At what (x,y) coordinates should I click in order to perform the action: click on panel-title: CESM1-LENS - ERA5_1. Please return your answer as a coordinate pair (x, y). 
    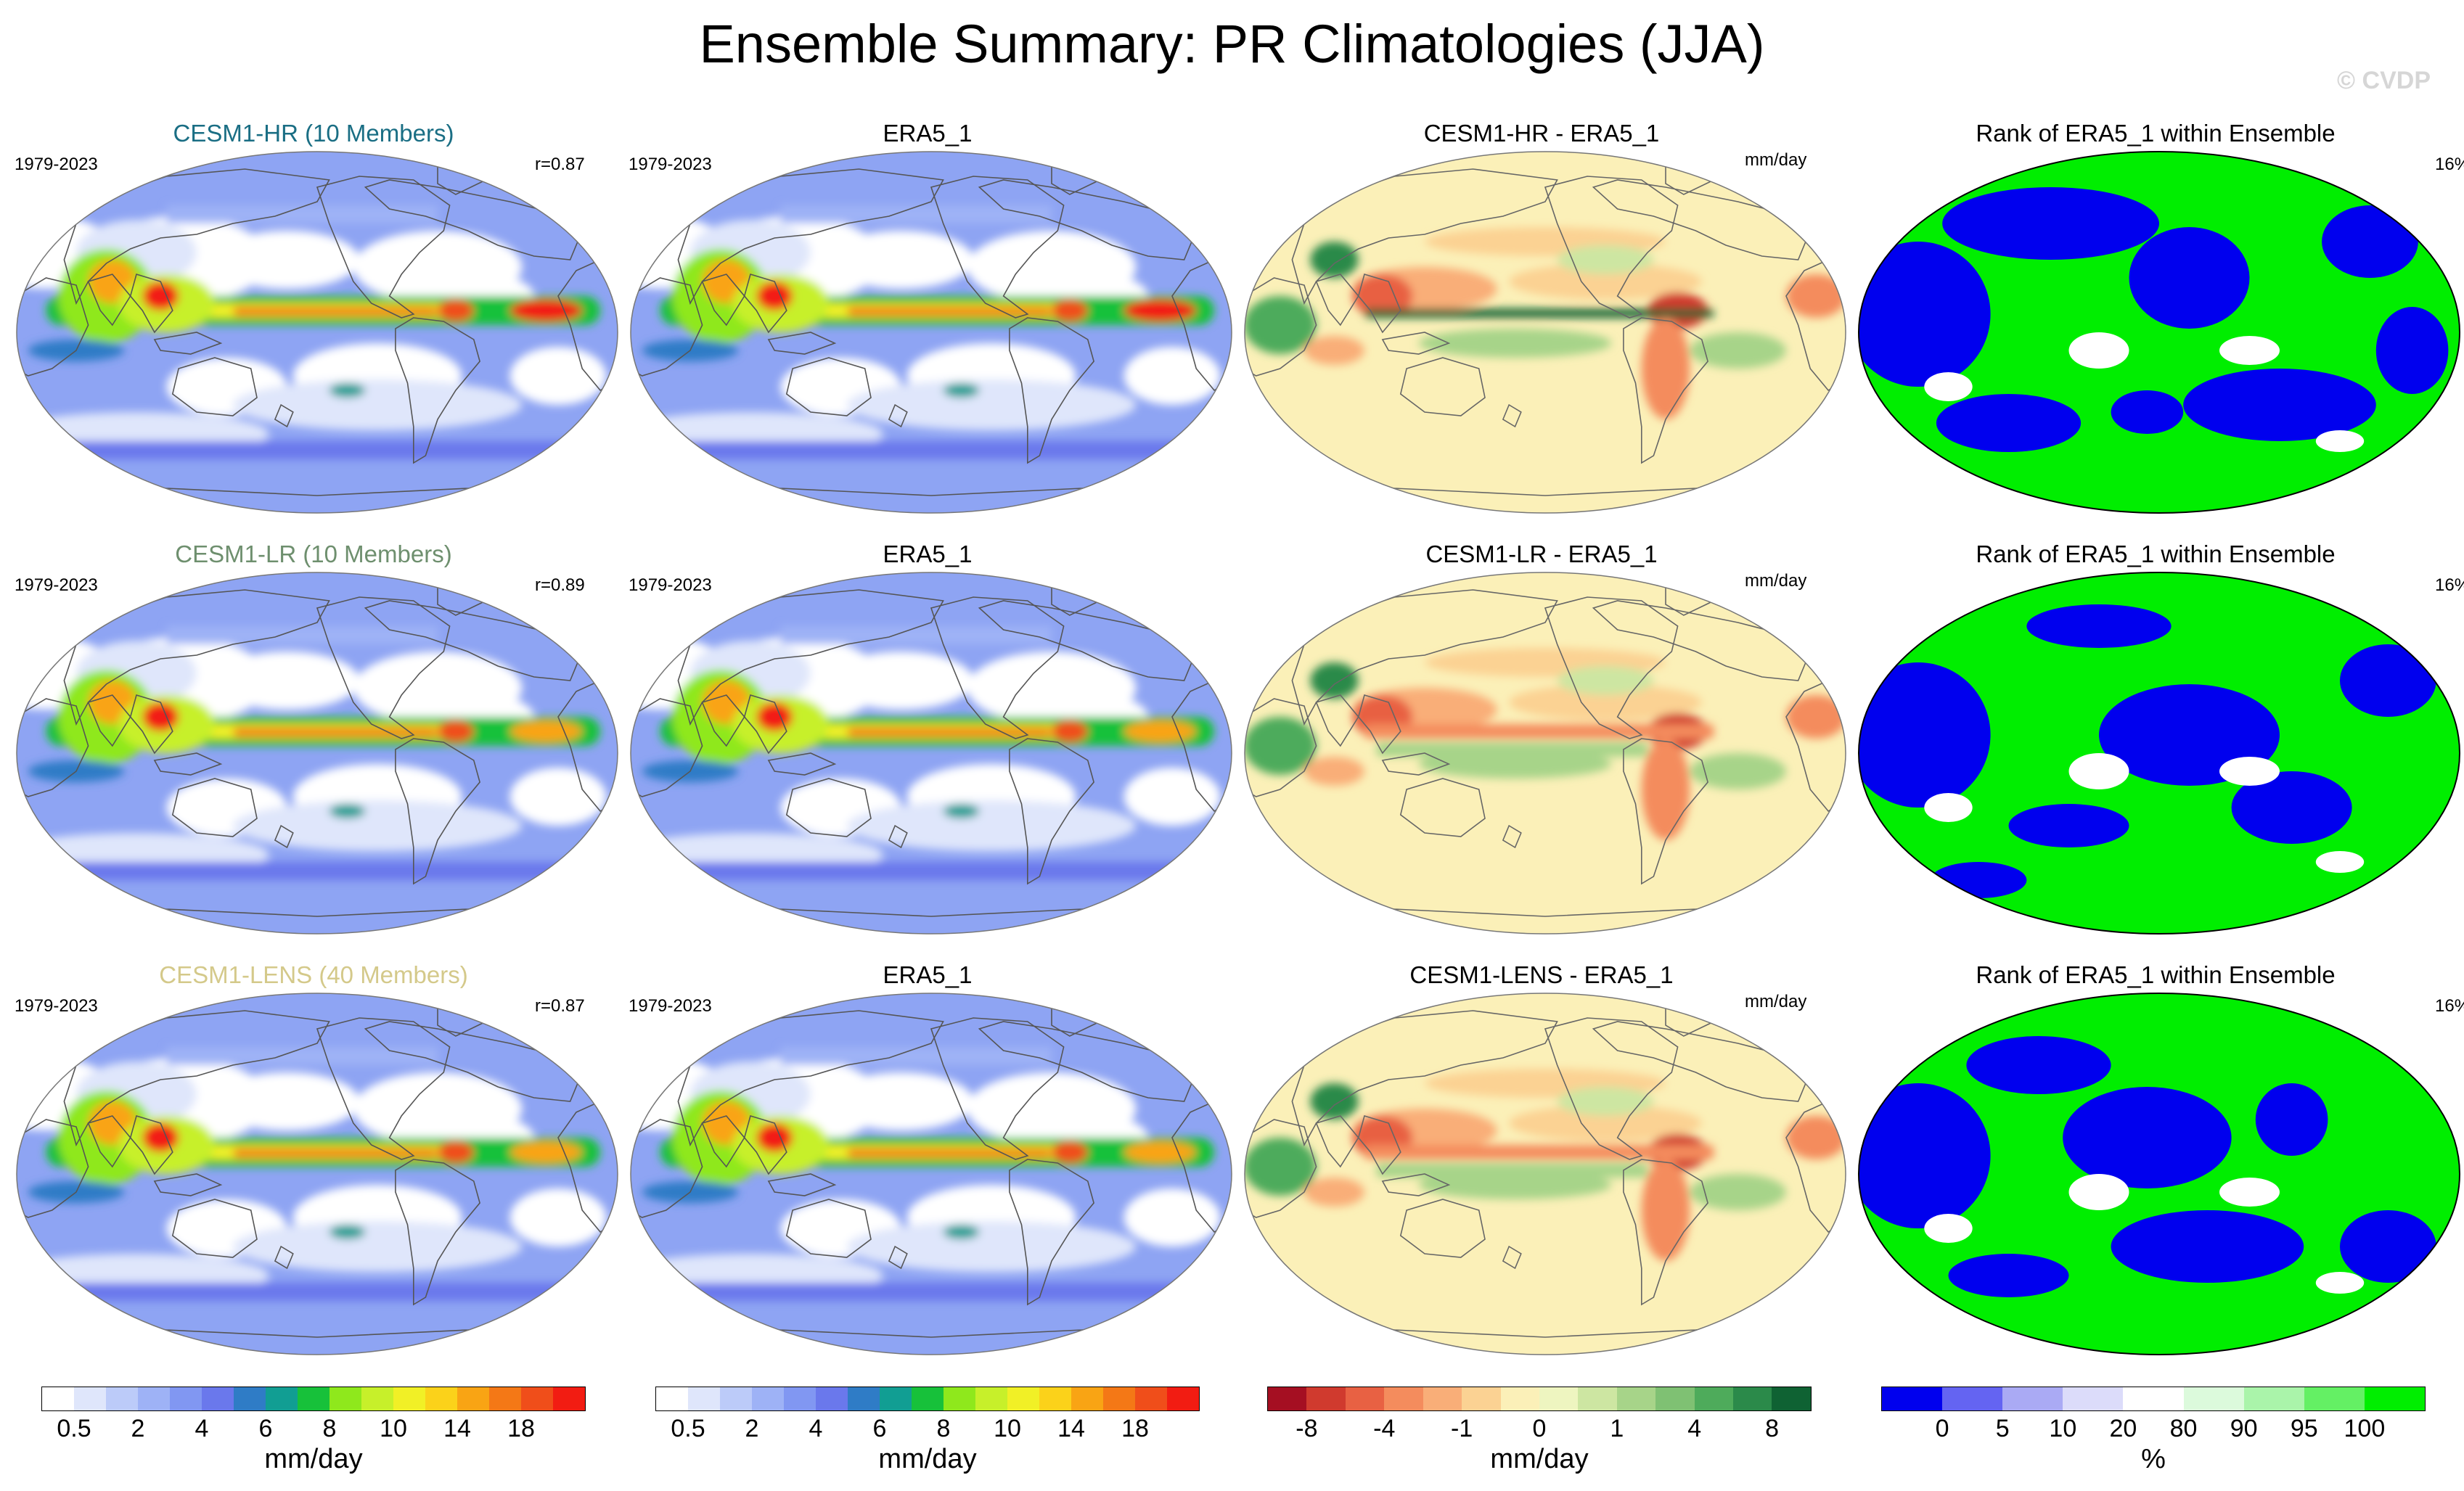
    Looking at the image, I should click on (1541, 974).